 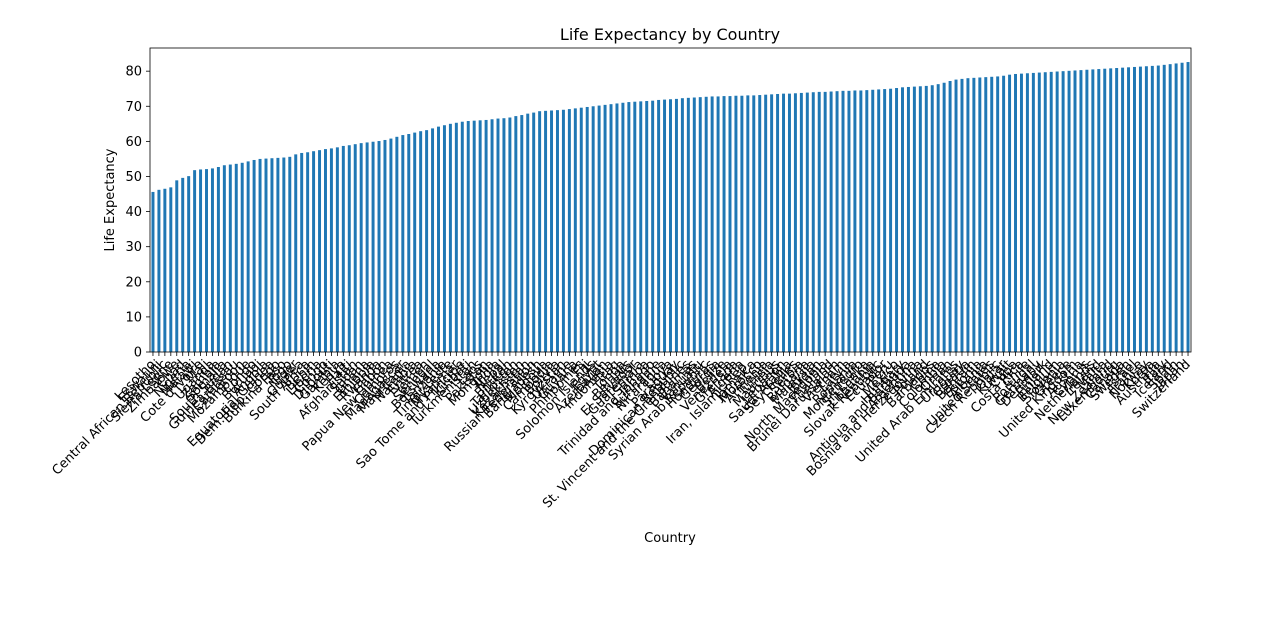 What do you see at coordinates (670, 34) in the screenshot?
I see `chart-title: Life Expectancy by Country` at bounding box center [670, 34].